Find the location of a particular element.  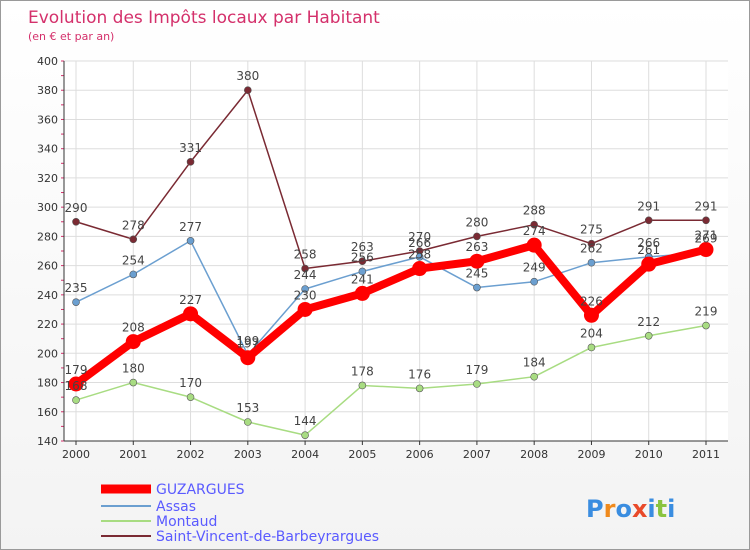

data-label-montaud: 212 is located at coordinates (648, 322).